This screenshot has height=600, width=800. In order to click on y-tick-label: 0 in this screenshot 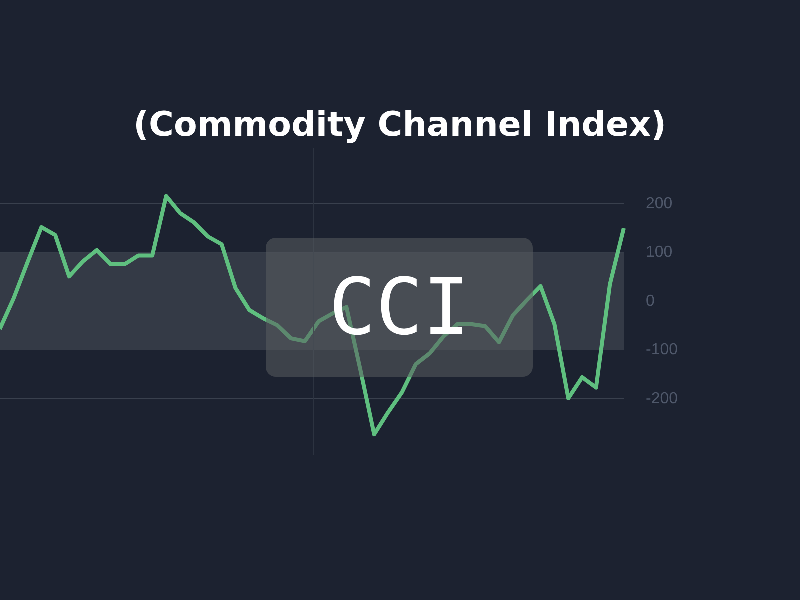, I will do `click(650, 301)`.